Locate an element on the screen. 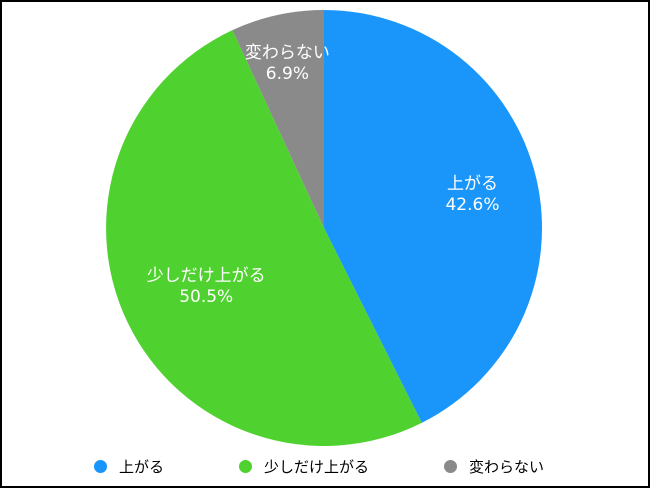 This screenshot has height=488, width=650. legend-item-agaru: 上がる is located at coordinates (129, 466).